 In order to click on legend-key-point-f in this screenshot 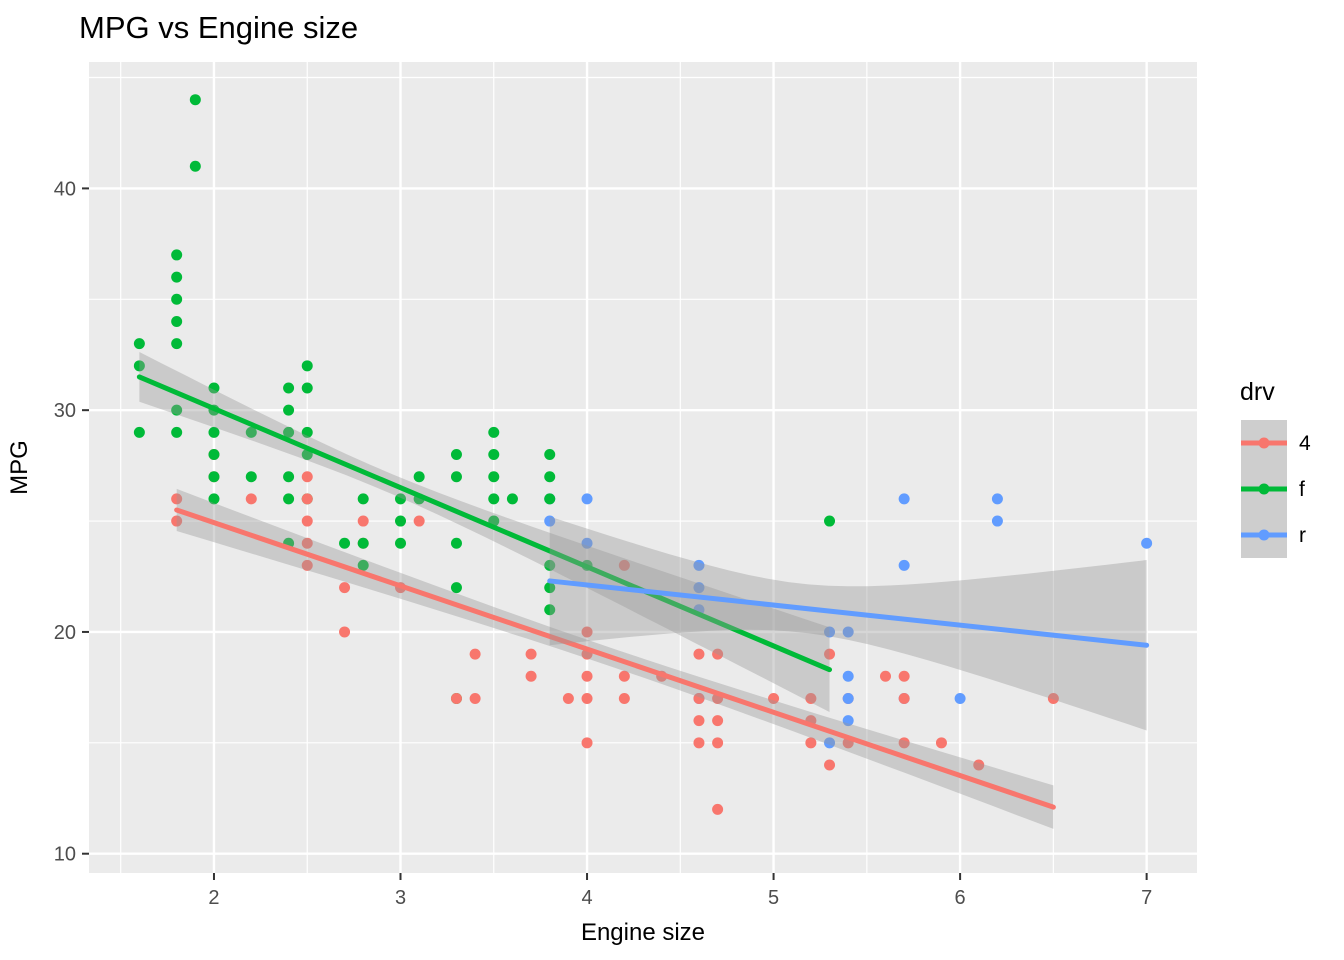, I will do `click(1264, 489)`.